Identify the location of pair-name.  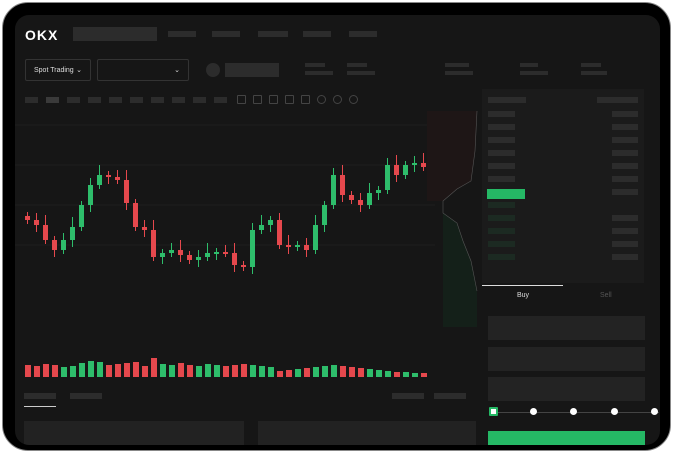
(252, 70).